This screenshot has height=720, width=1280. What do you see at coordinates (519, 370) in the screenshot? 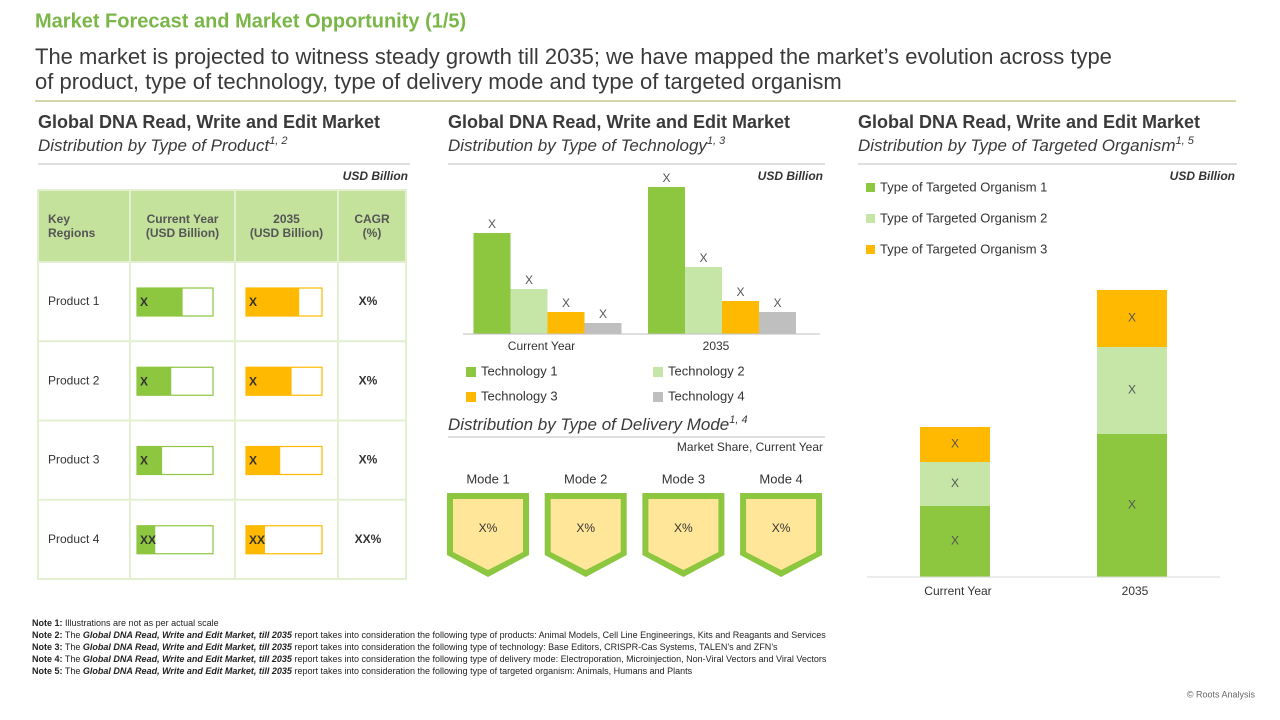
I see `legend-label: Technology 1` at bounding box center [519, 370].